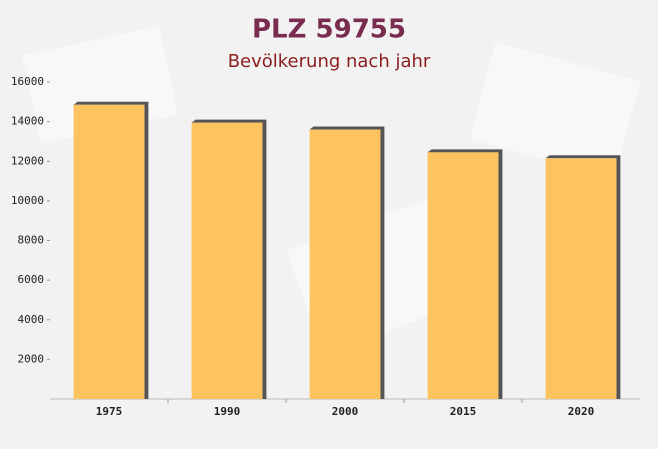 The image size is (658, 449). I want to click on chart-subtitle: Bevölkerung nach jahr, so click(329, 61).